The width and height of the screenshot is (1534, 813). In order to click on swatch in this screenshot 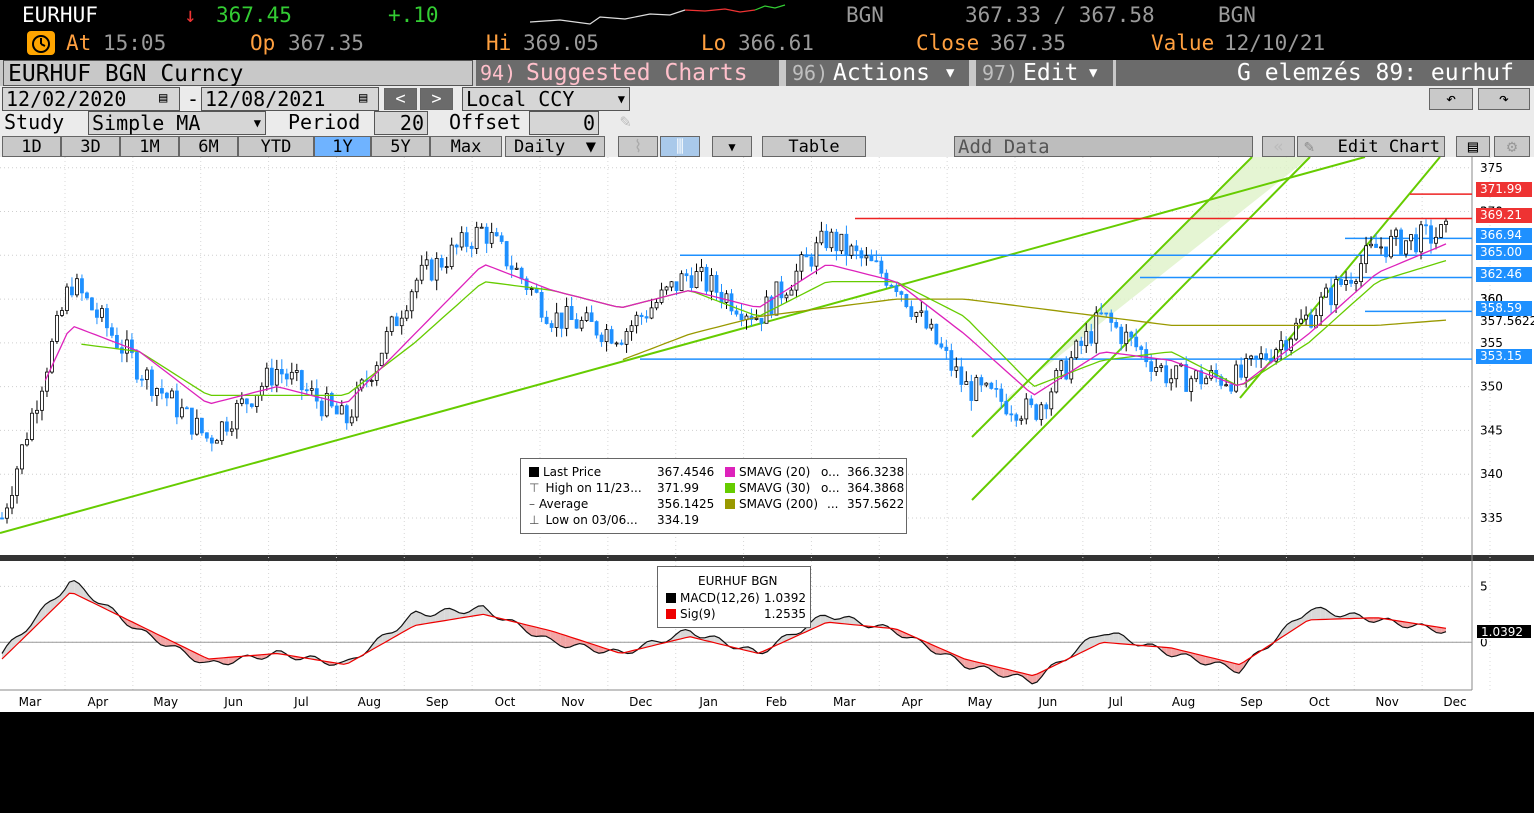, I will do `click(534, 472)`.